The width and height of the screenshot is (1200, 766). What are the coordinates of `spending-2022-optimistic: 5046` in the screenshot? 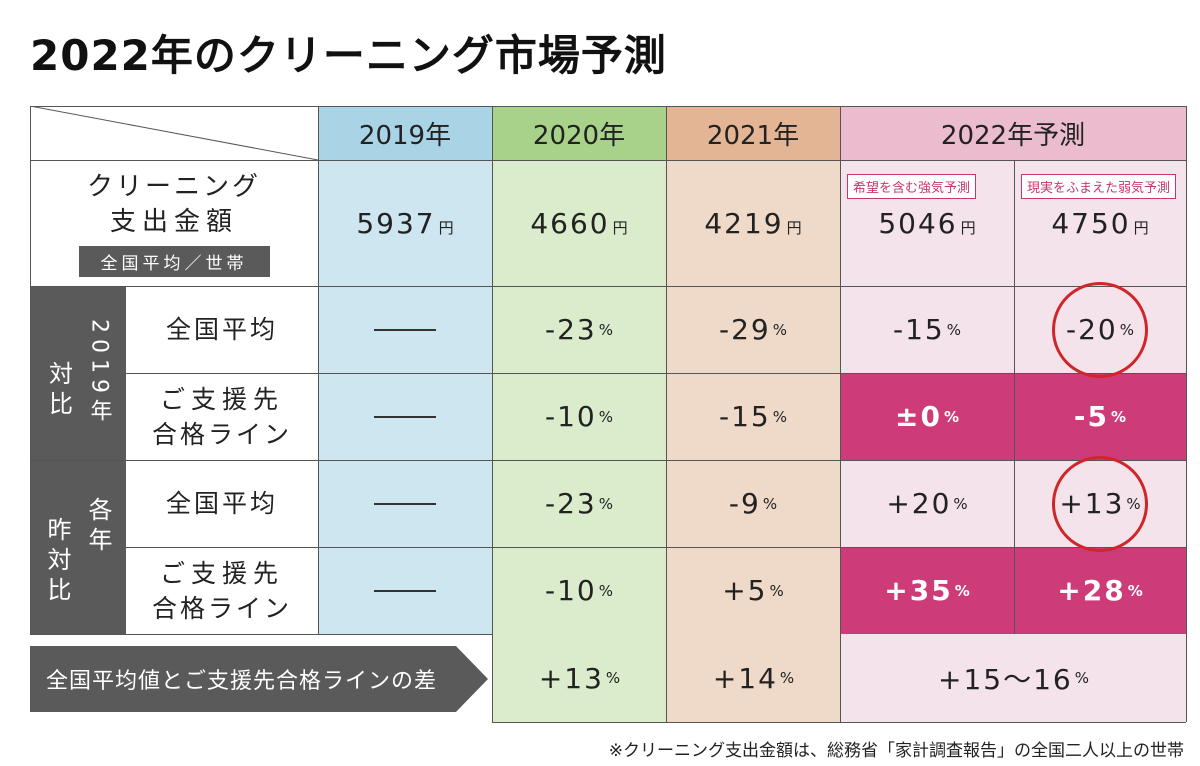 It's located at (918, 223).